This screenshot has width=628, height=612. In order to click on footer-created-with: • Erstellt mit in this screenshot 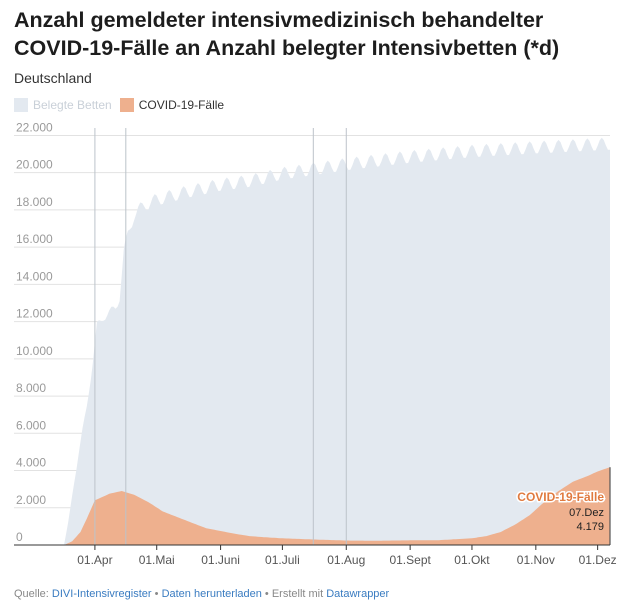, I will do `click(294, 594)`.